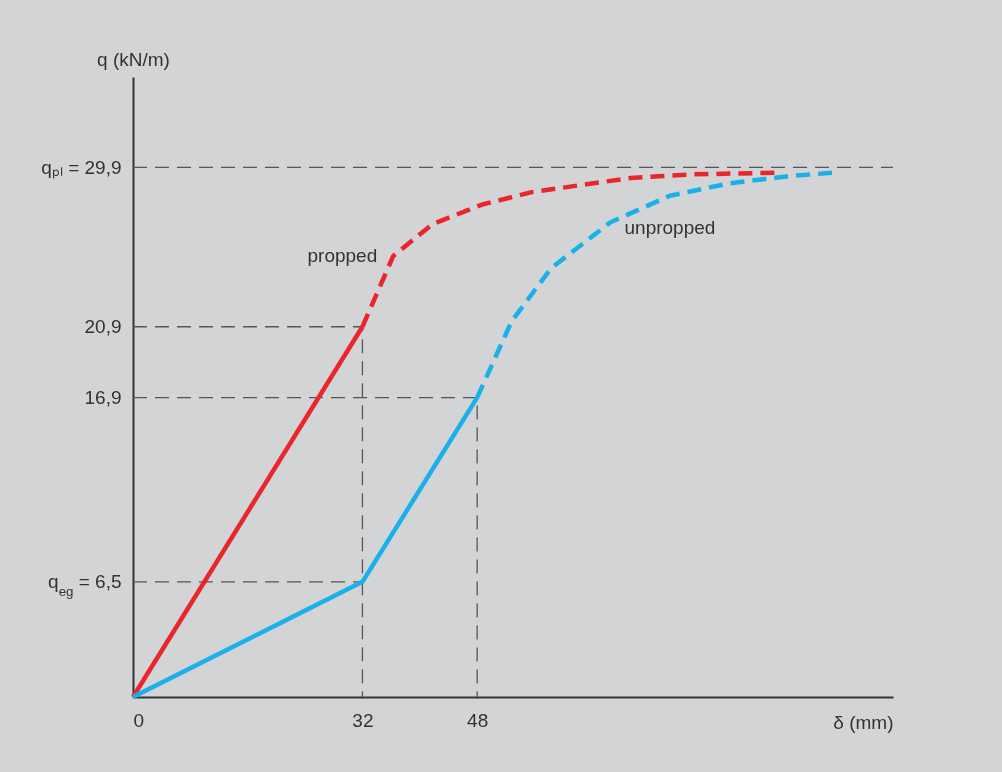  Describe the element at coordinates (103, 327) in the screenshot. I see `y-tick-label: 20,9` at that location.